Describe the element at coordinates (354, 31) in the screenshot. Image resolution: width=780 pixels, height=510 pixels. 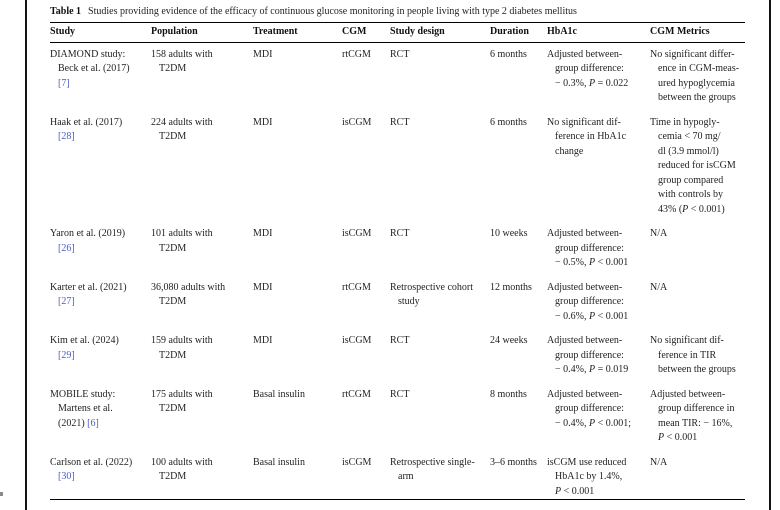
I see `col-header-cgm: CGM` at that location.